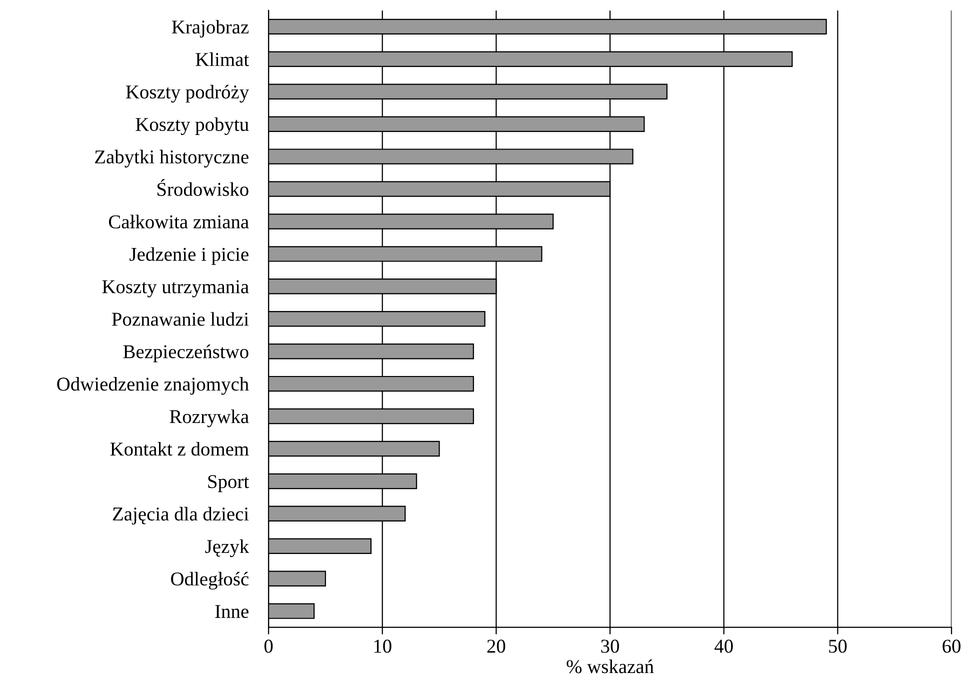 Image resolution: width=966 pixels, height=697 pixels. I want to click on y-tick-label: Klimat, so click(222, 59).